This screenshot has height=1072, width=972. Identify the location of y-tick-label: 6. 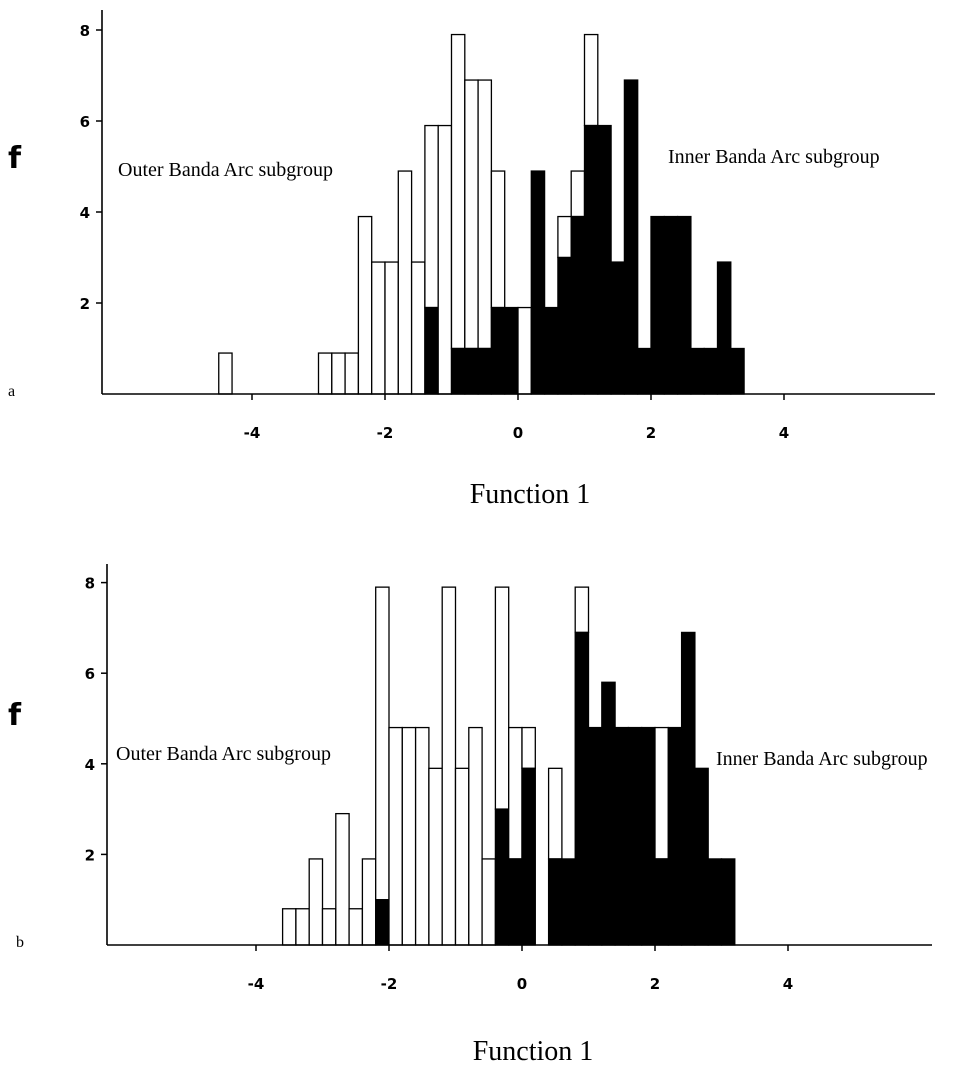
(85, 122).